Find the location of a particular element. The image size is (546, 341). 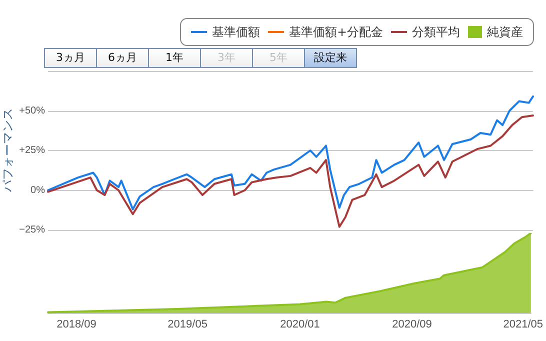

text: 1年 is located at coordinates (174, 58).